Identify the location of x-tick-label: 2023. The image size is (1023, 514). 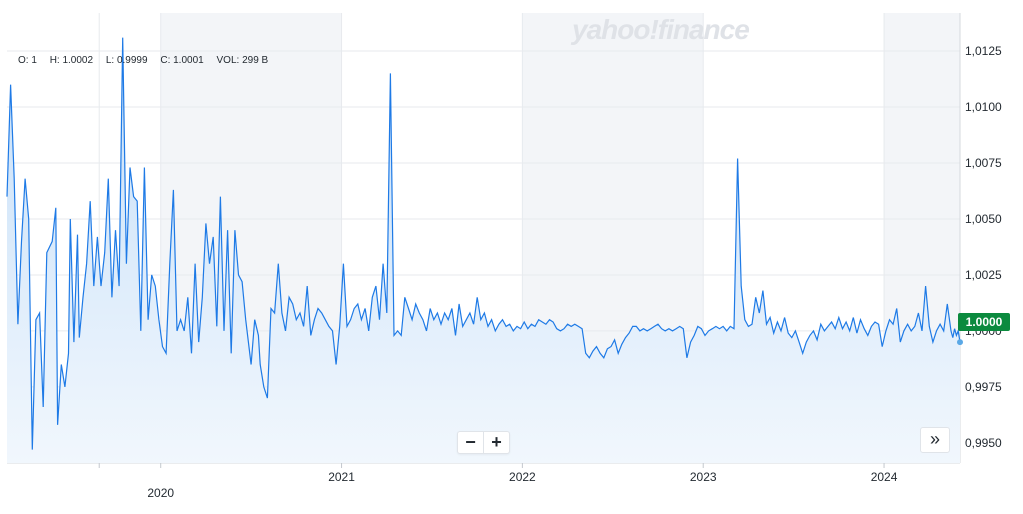
(703, 477).